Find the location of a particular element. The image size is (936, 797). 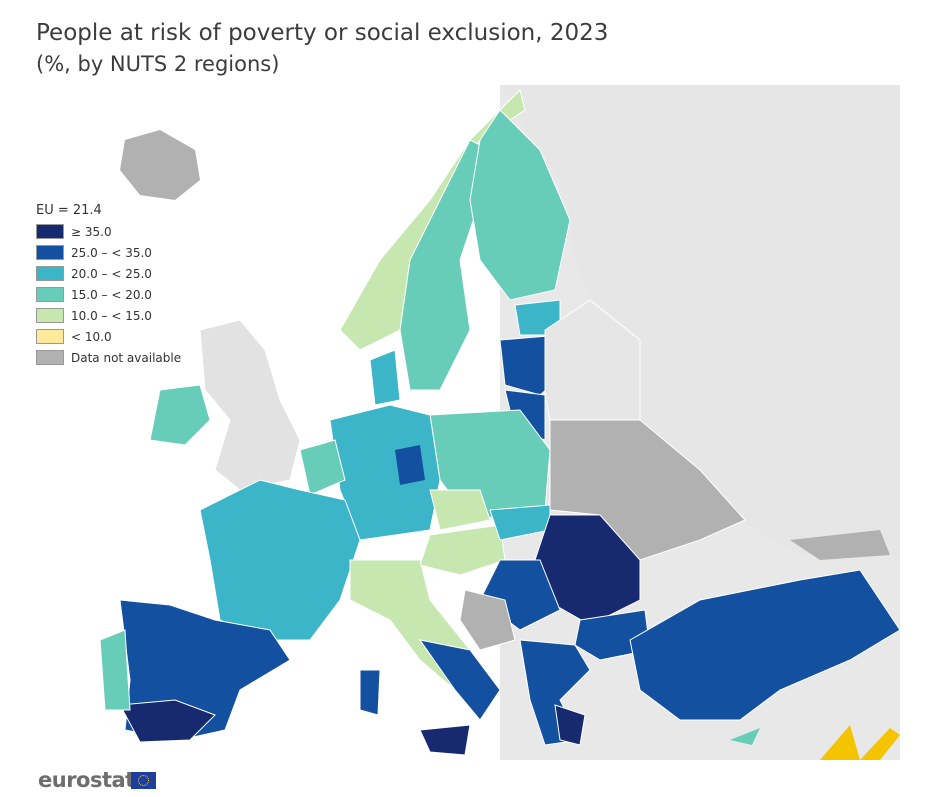

legend-item: ≥ 35.0 is located at coordinates (108, 231).